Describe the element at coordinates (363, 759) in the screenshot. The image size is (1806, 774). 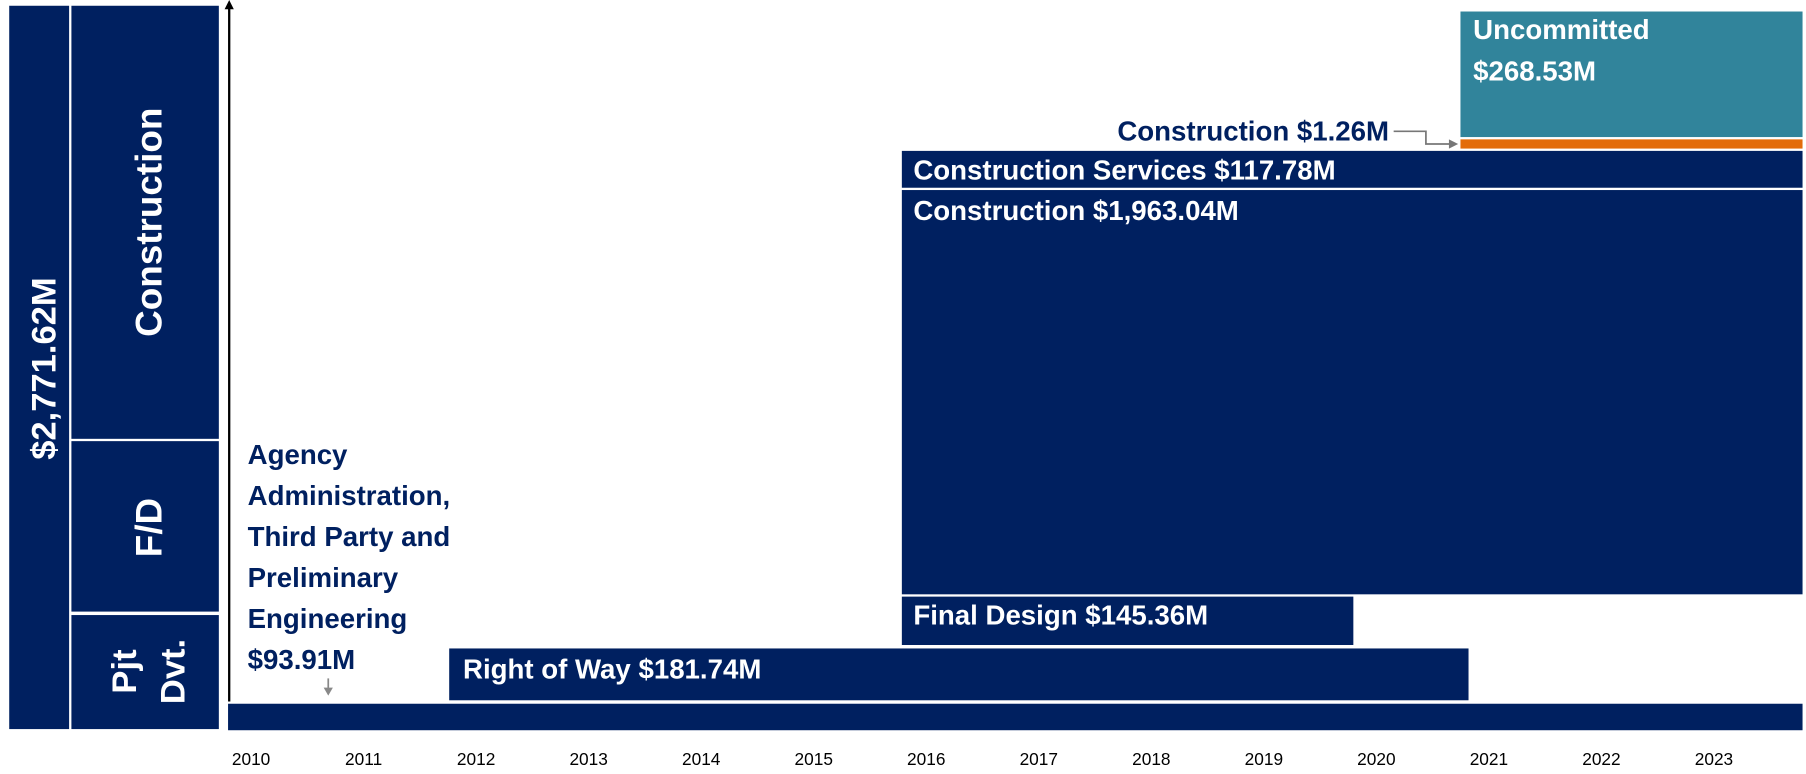
I see `year-label: 2011` at that location.